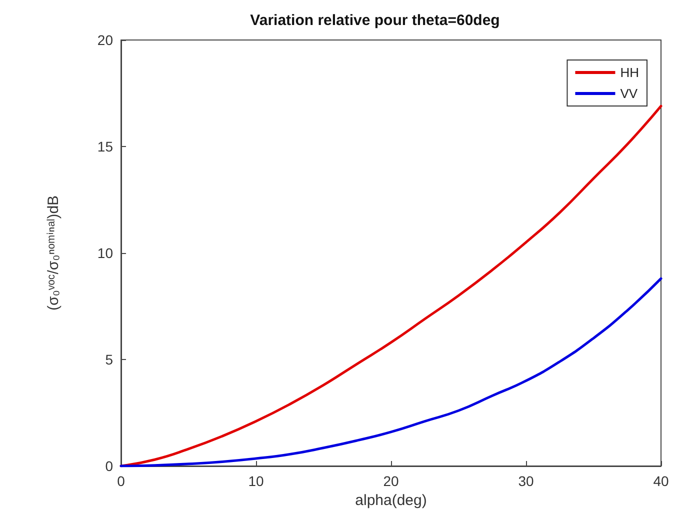 This screenshot has width=679, height=529. What do you see at coordinates (391, 500) in the screenshot?
I see `x-axis-title: alpha(deg)` at bounding box center [391, 500].